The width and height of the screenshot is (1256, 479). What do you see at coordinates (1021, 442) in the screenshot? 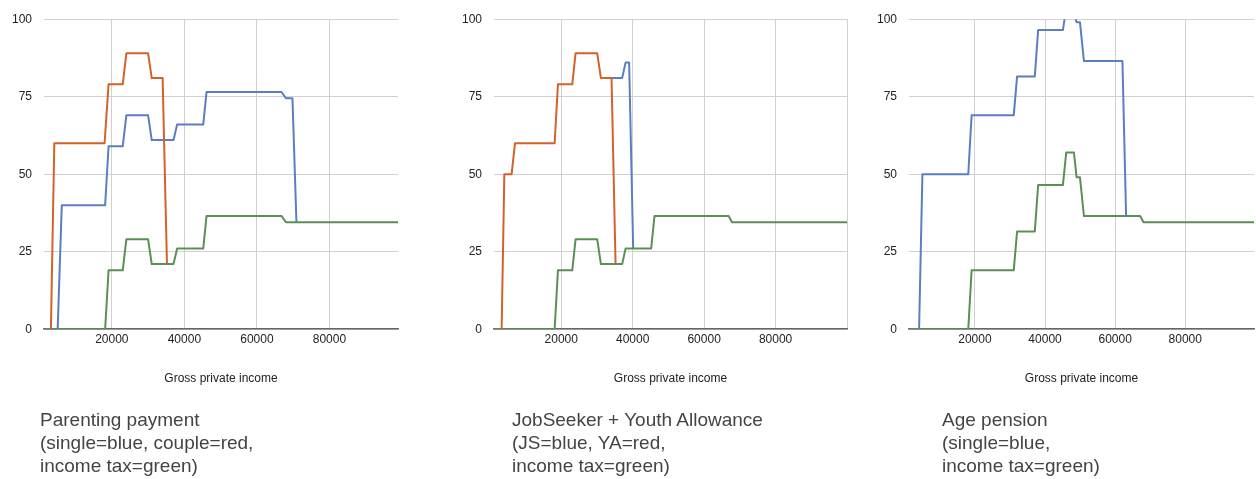
I see `text: Age pension (single=blue, income tax=green)` at bounding box center [1021, 442].